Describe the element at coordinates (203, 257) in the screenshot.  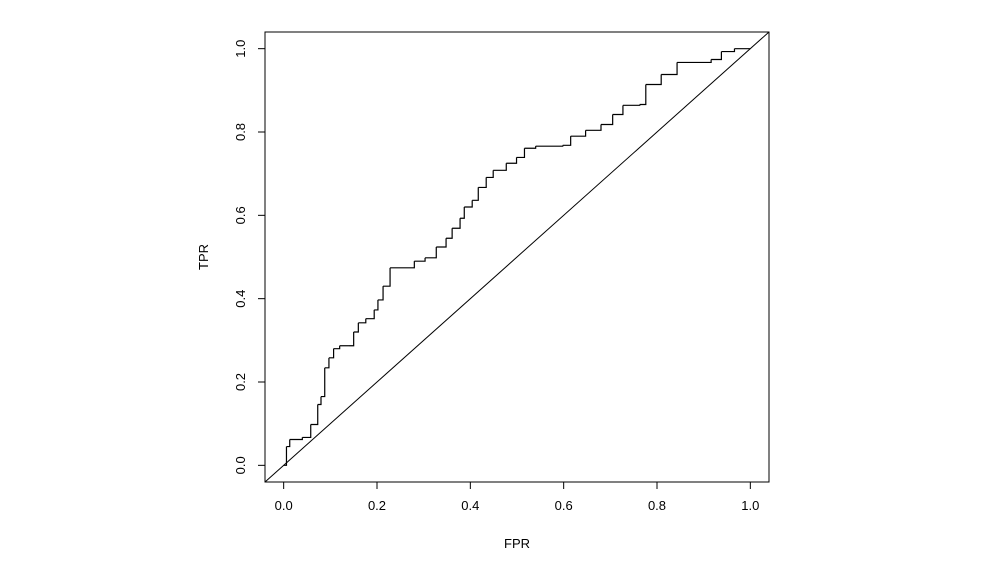
I see `y-axis-label: TPR` at that location.